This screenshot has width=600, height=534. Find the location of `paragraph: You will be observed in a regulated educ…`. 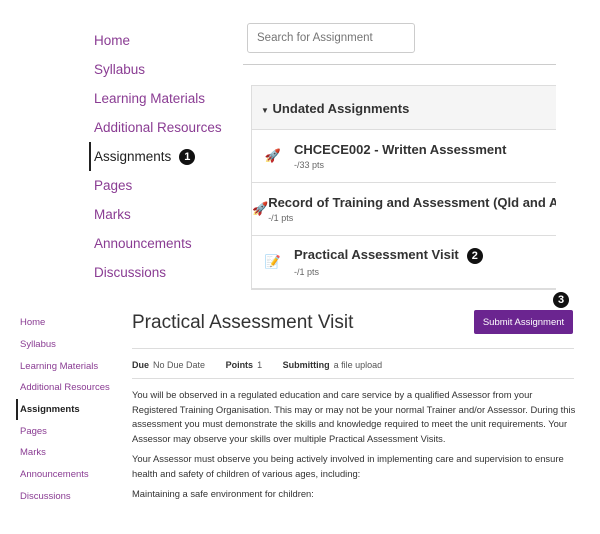

paragraph: You will be observed in a regulated educ… is located at coordinates (354, 416).